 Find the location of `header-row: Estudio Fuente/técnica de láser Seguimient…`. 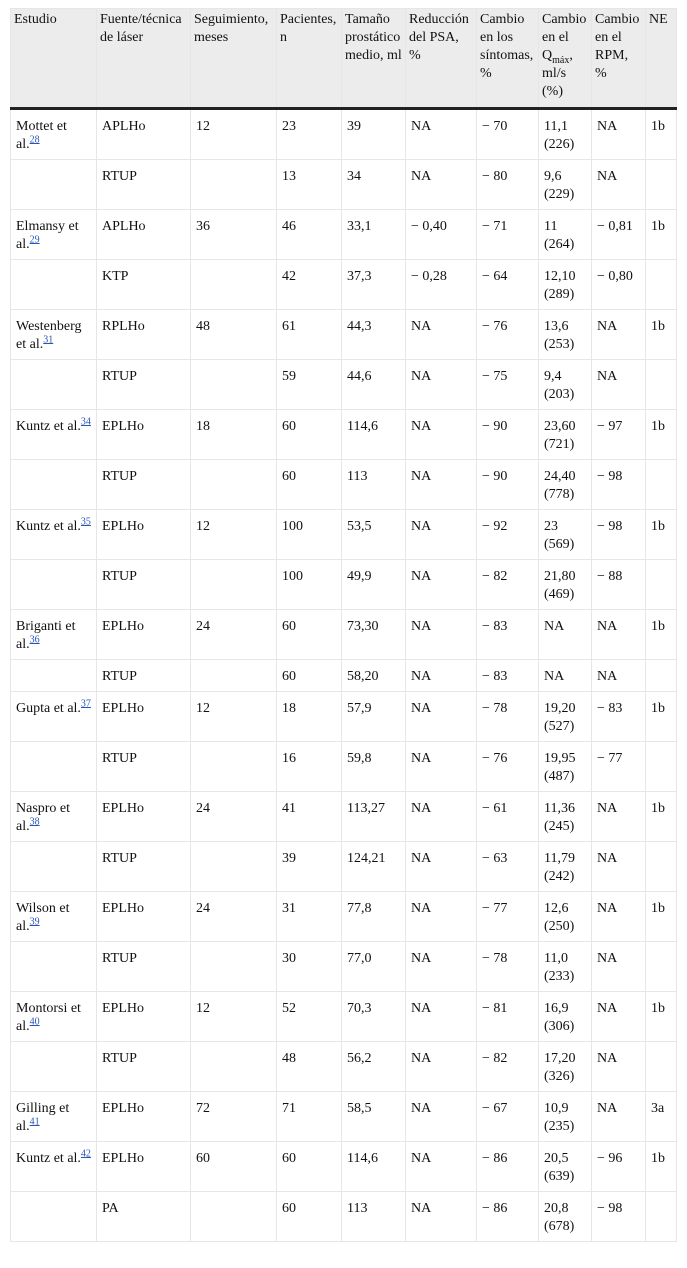

header-row: Estudio Fuente/técnica de láser Seguimient… is located at coordinates (343, 59).